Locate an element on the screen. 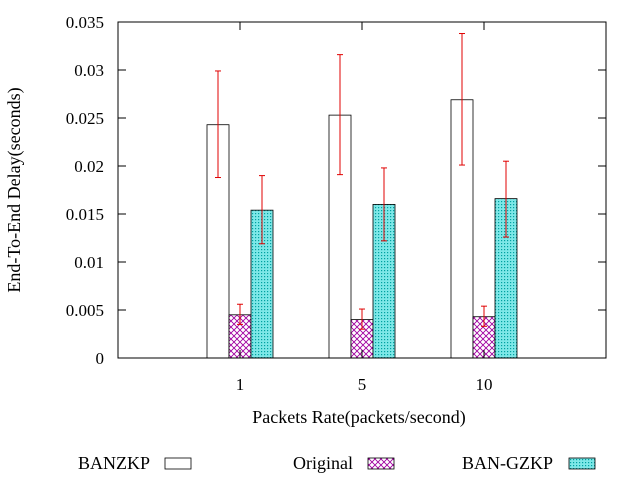 The width and height of the screenshot is (640, 480). legend: BANZKP Original BAN-GZKP is located at coordinates (337, 463).